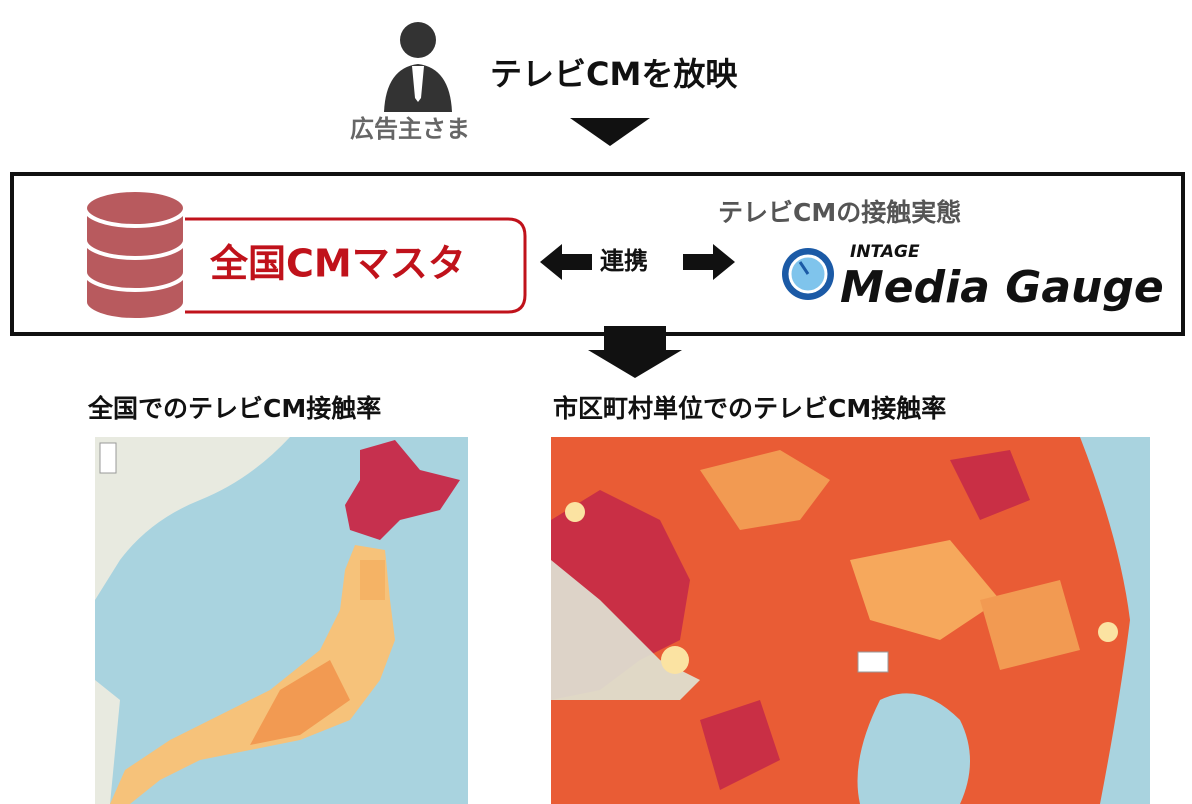 The image size is (1192, 804). I want to click on title: テレビCMを放映, so click(613, 74).